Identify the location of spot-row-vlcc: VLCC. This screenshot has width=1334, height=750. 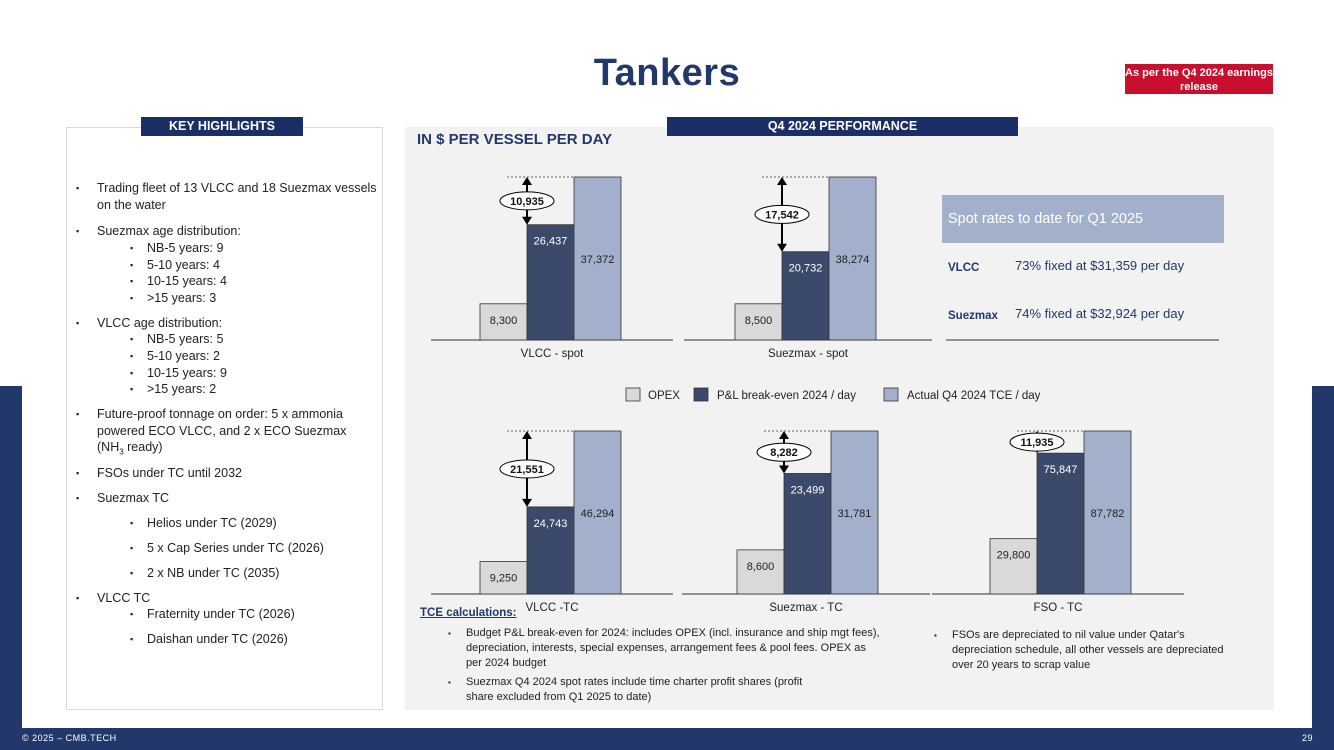
(964, 268).